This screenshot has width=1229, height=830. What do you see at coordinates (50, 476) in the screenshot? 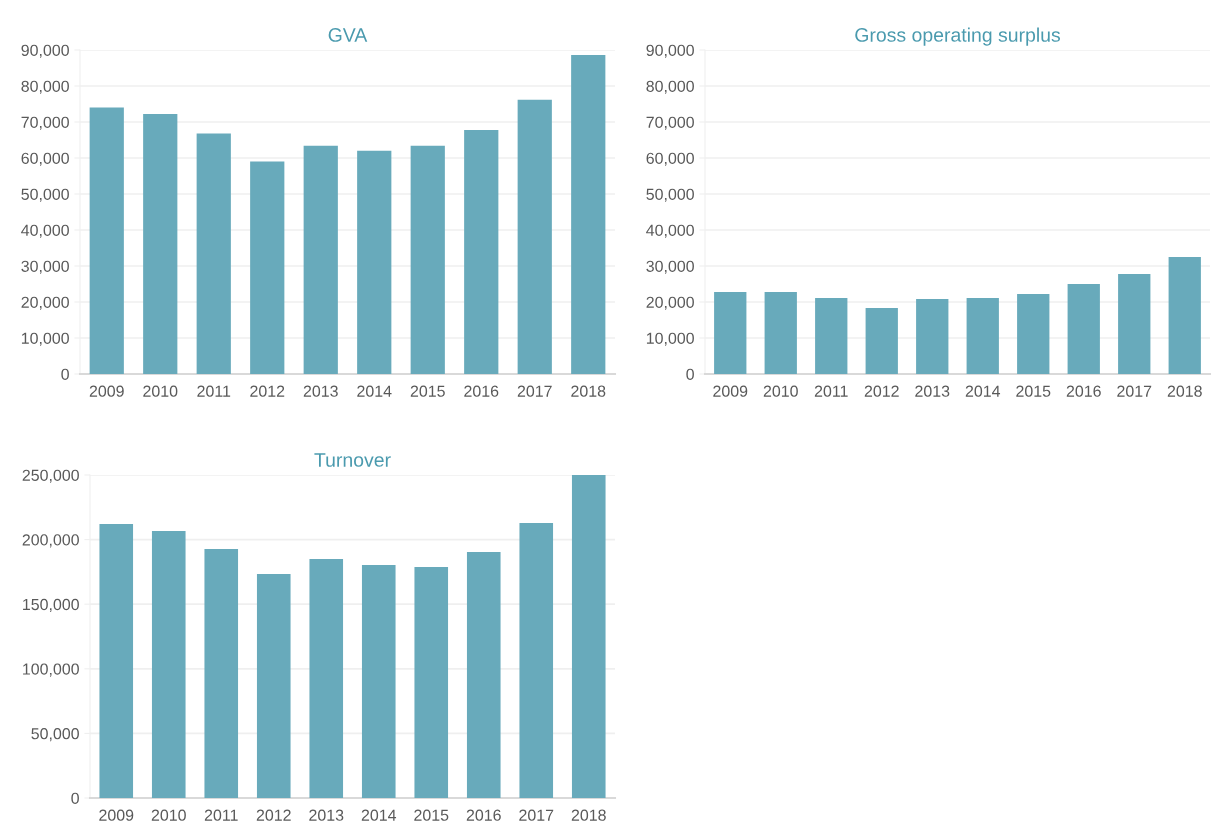
I see `y-tick-label: 250,000` at bounding box center [50, 476].